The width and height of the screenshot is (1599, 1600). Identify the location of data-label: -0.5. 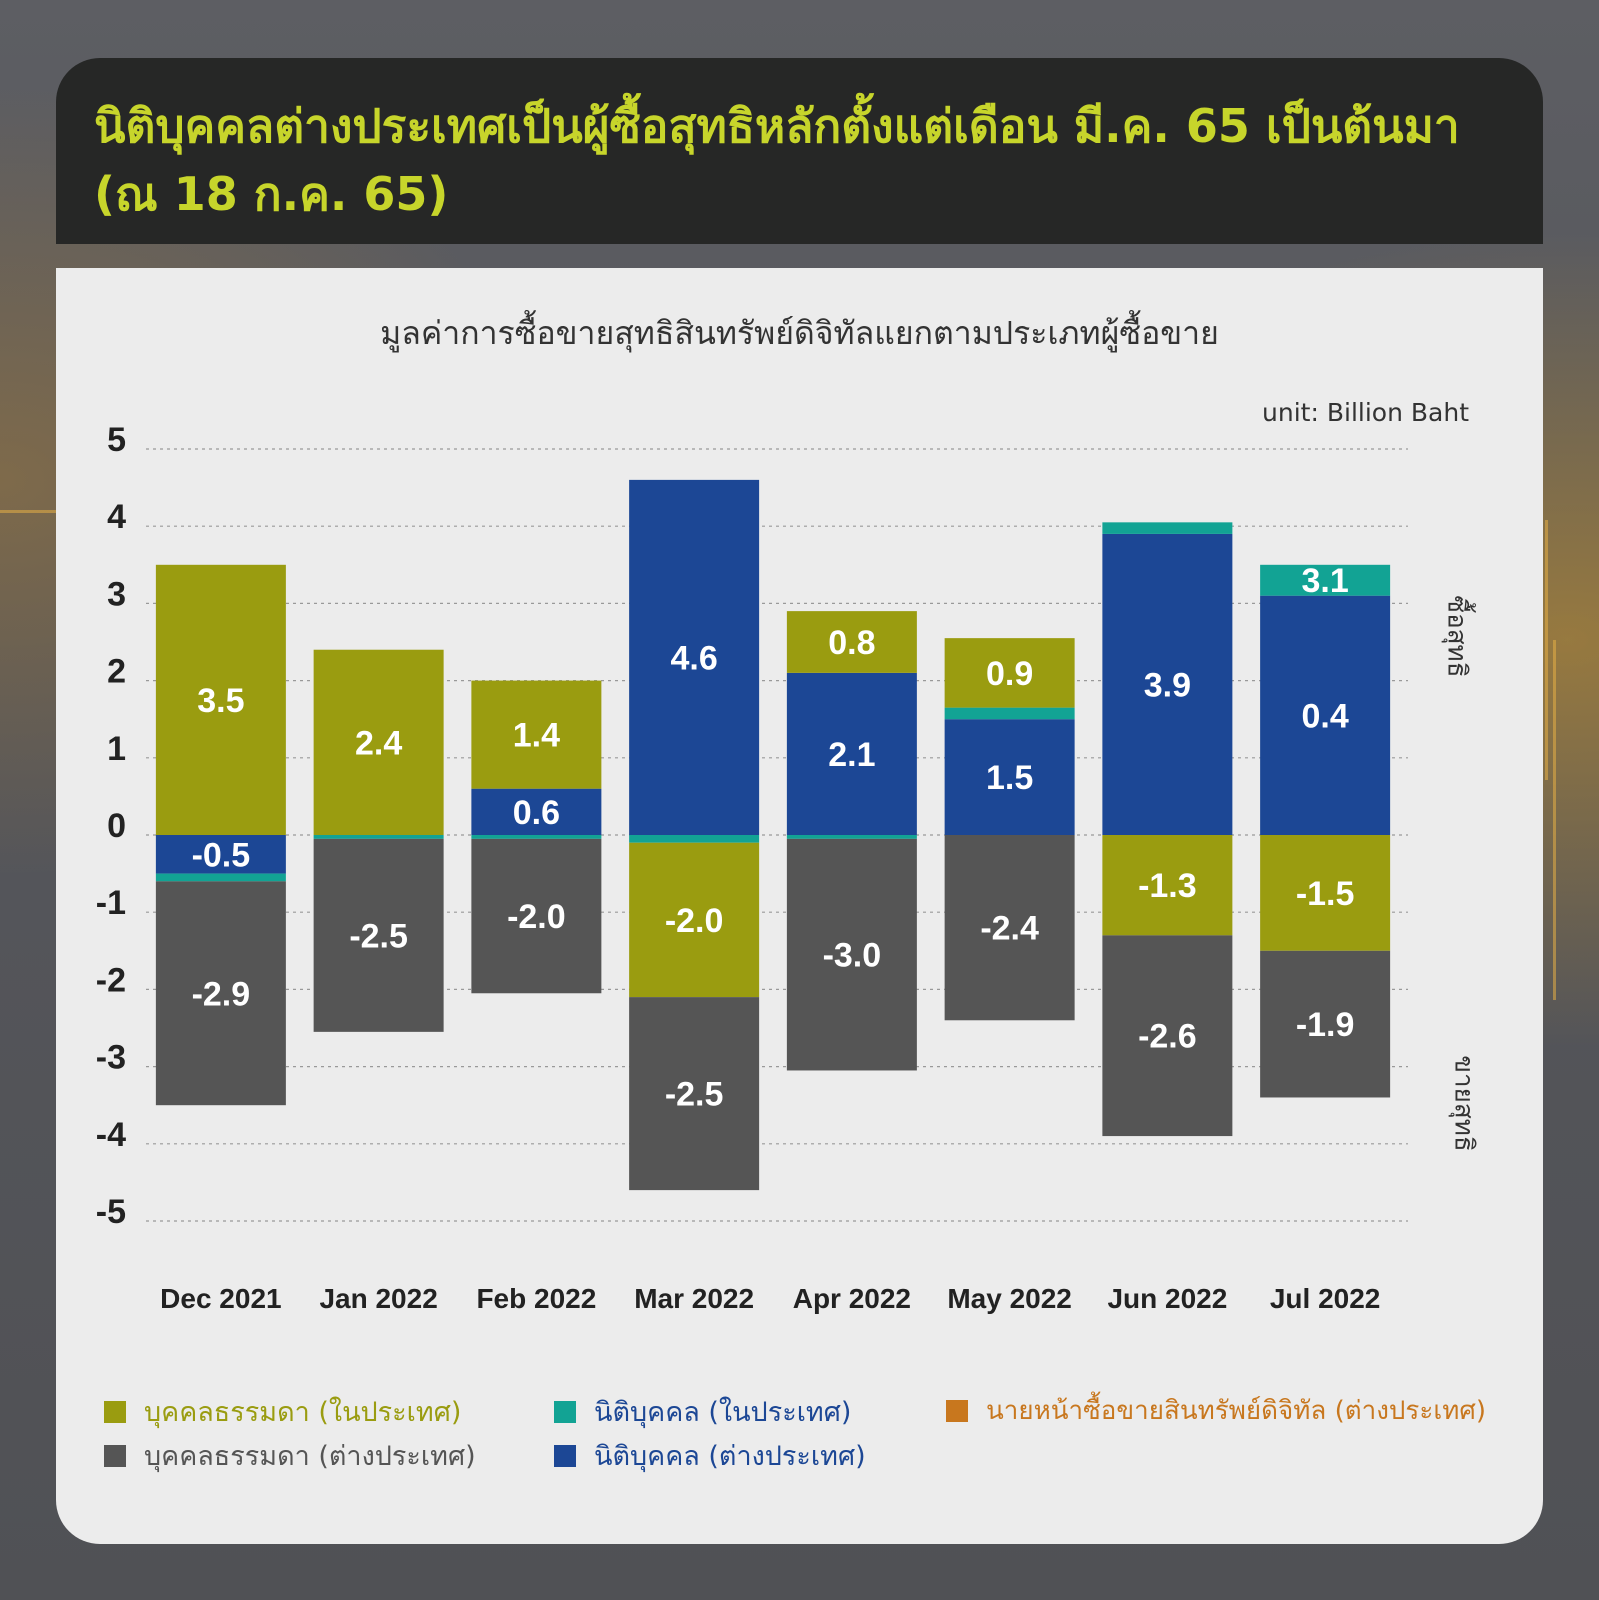
(221, 855).